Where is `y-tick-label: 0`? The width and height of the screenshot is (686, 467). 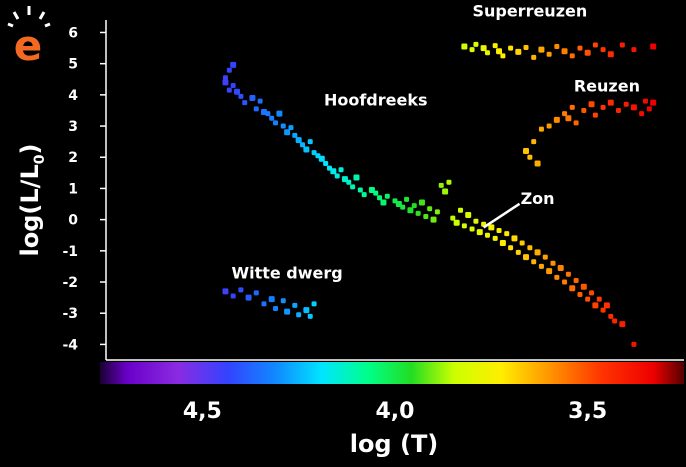
y-tick-label: 0 is located at coordinates (73, 221).